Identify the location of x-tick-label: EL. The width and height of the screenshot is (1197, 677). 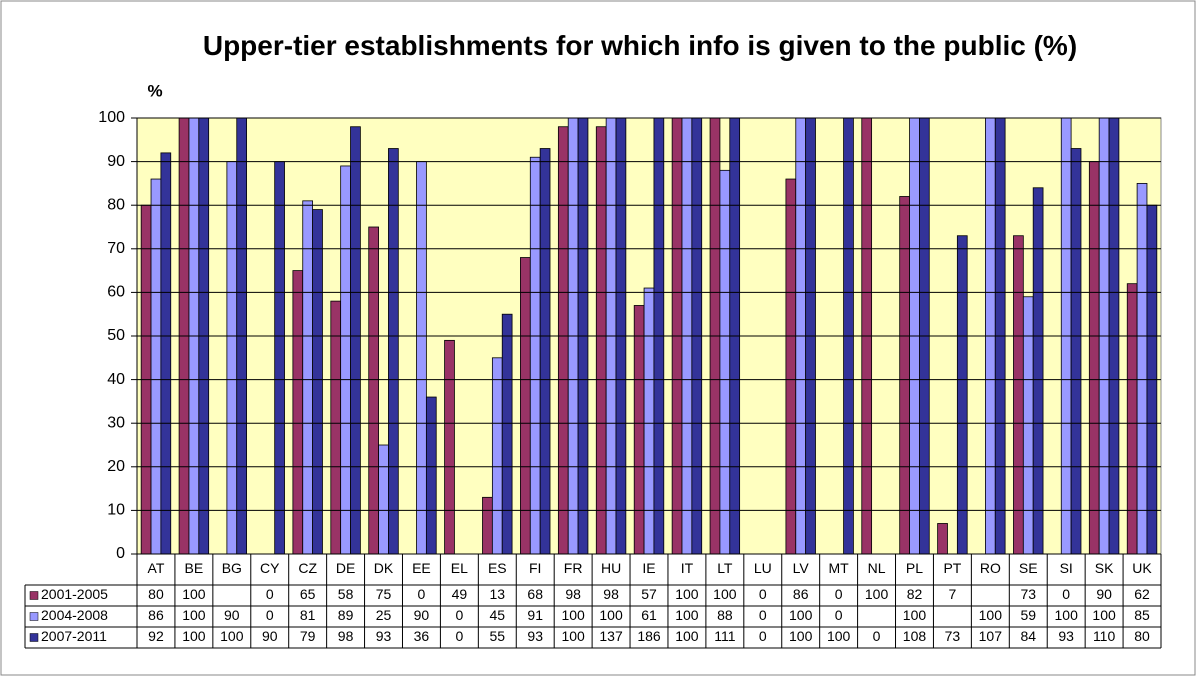
(459, 568).